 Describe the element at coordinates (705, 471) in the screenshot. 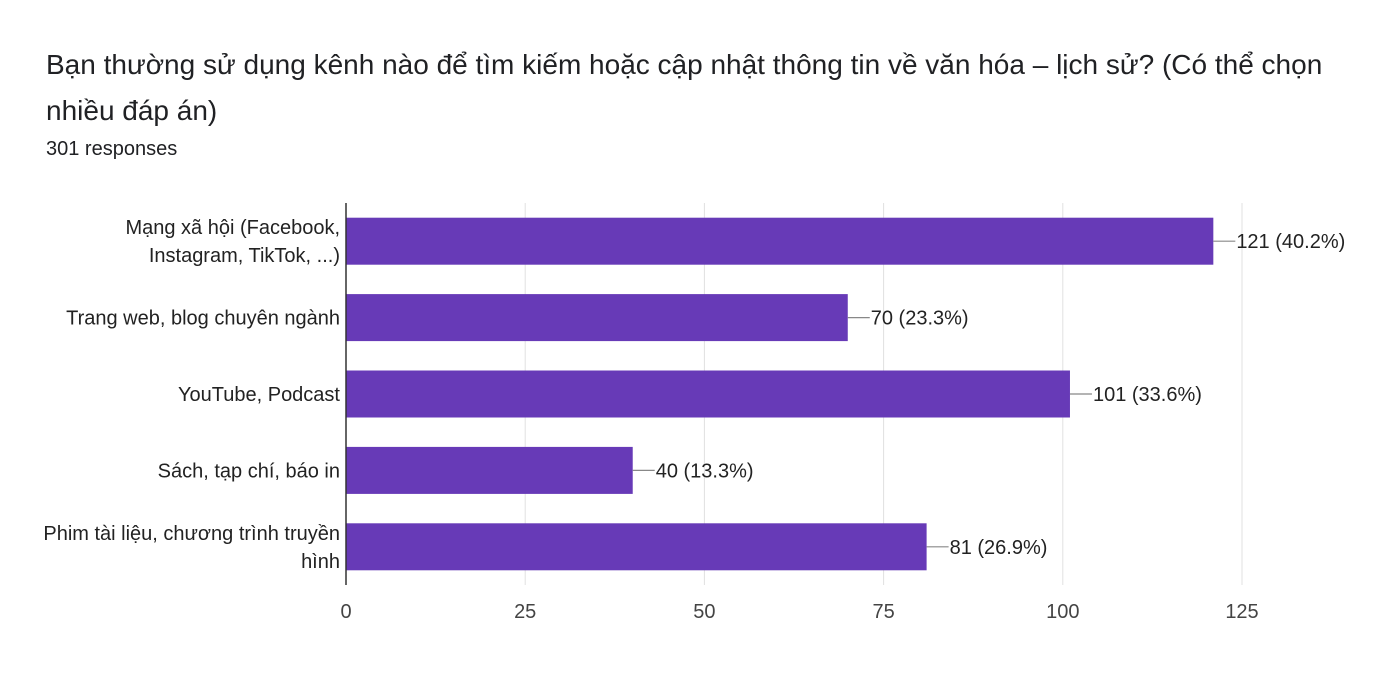

I see `data-label: 40 (13.3%)` at that location.